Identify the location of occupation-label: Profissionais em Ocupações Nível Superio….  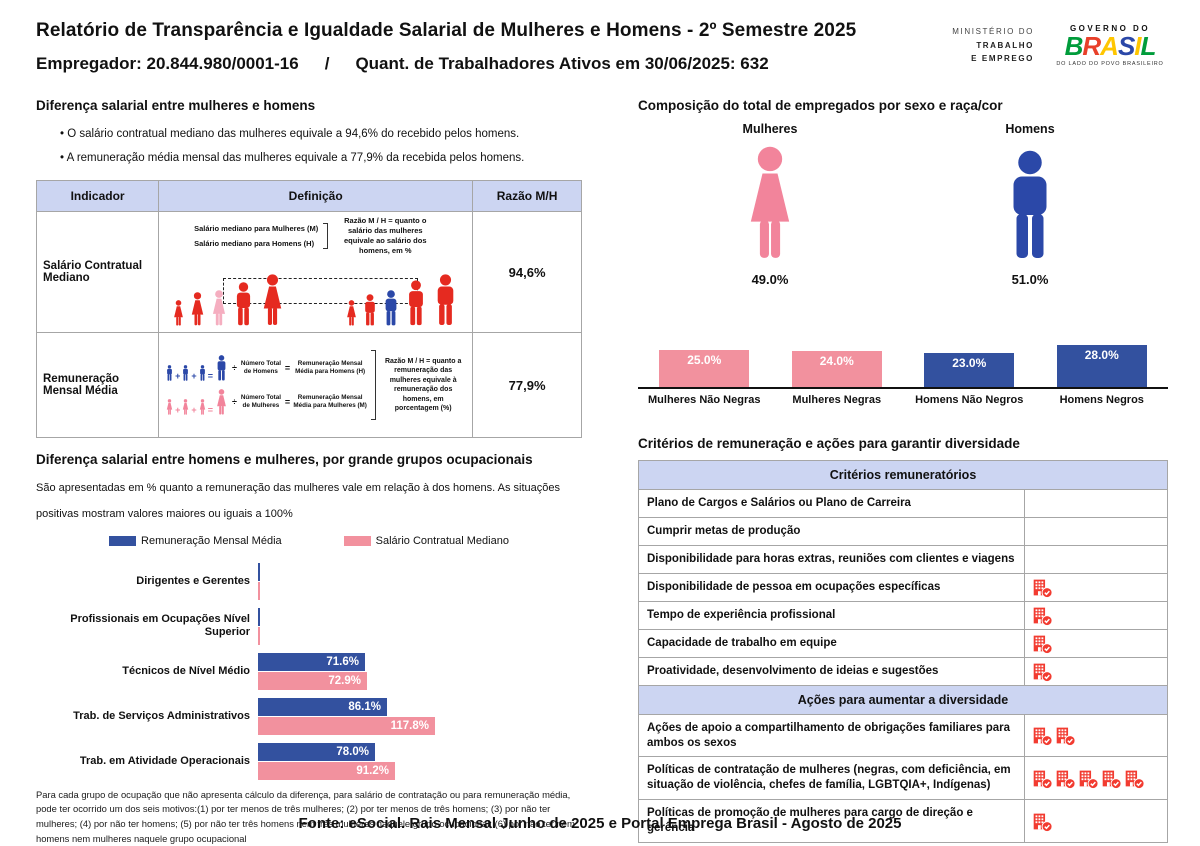
(160, 625).